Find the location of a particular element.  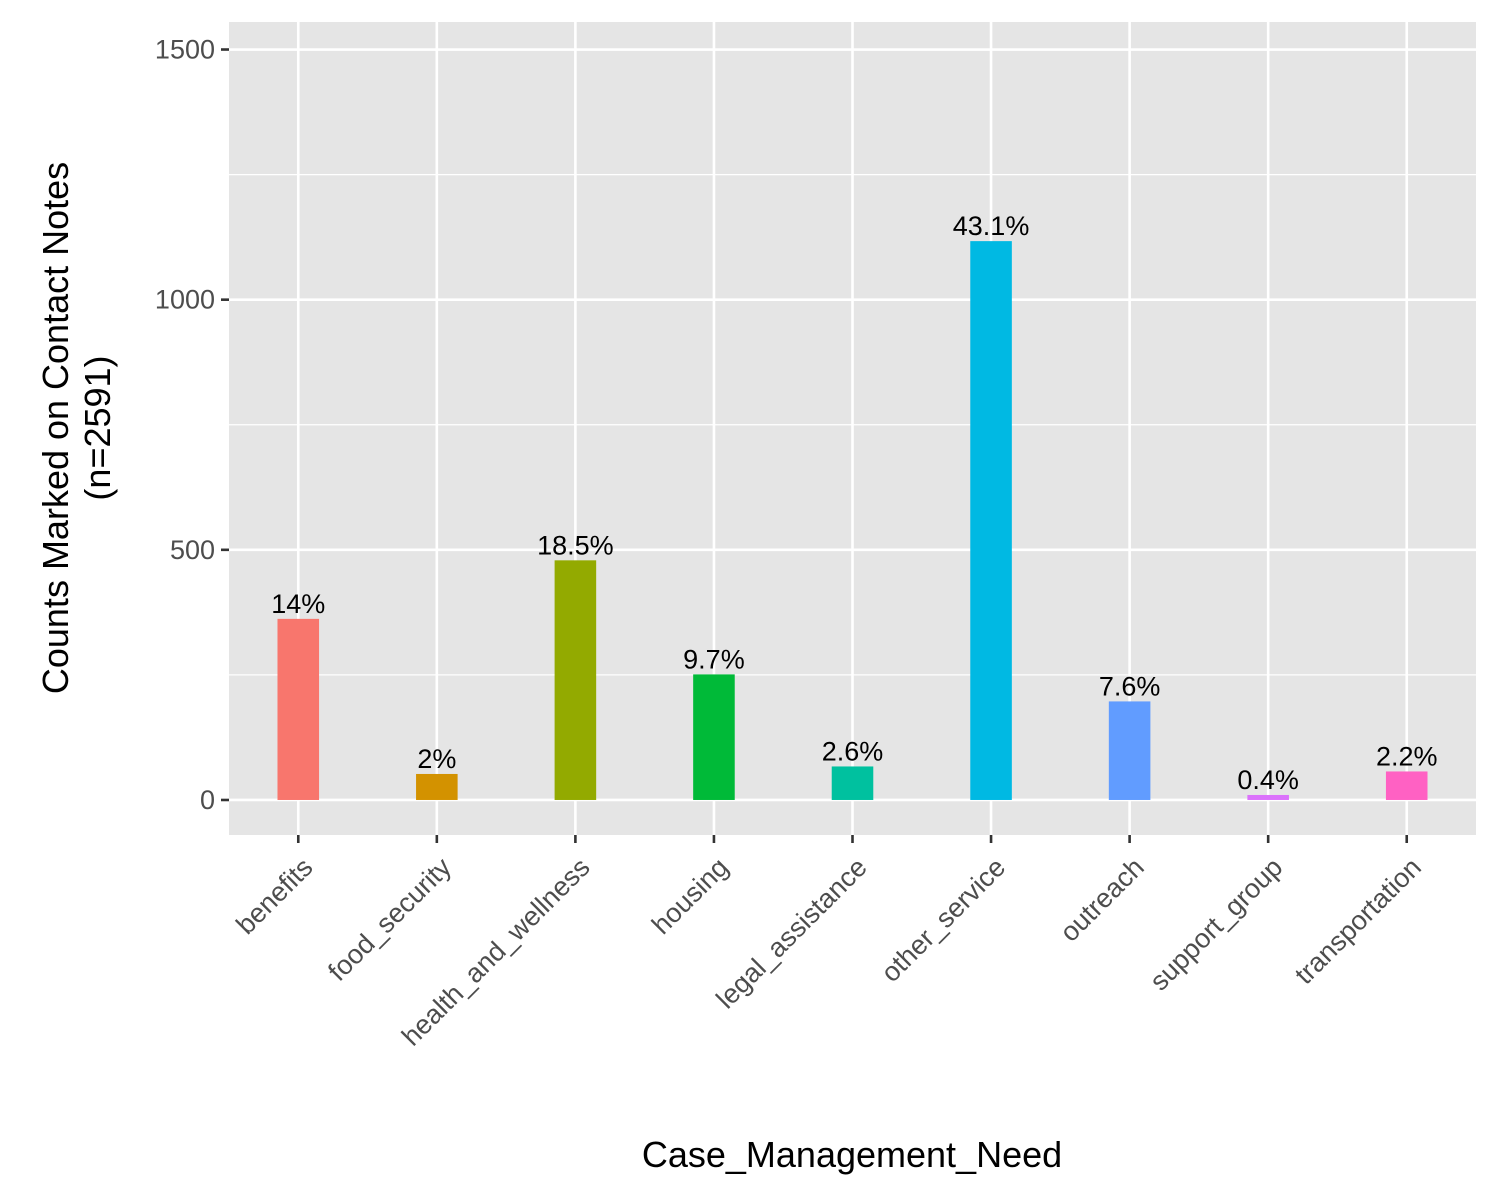

y-tick-label: 1000 is located at coordinates (185, 300).